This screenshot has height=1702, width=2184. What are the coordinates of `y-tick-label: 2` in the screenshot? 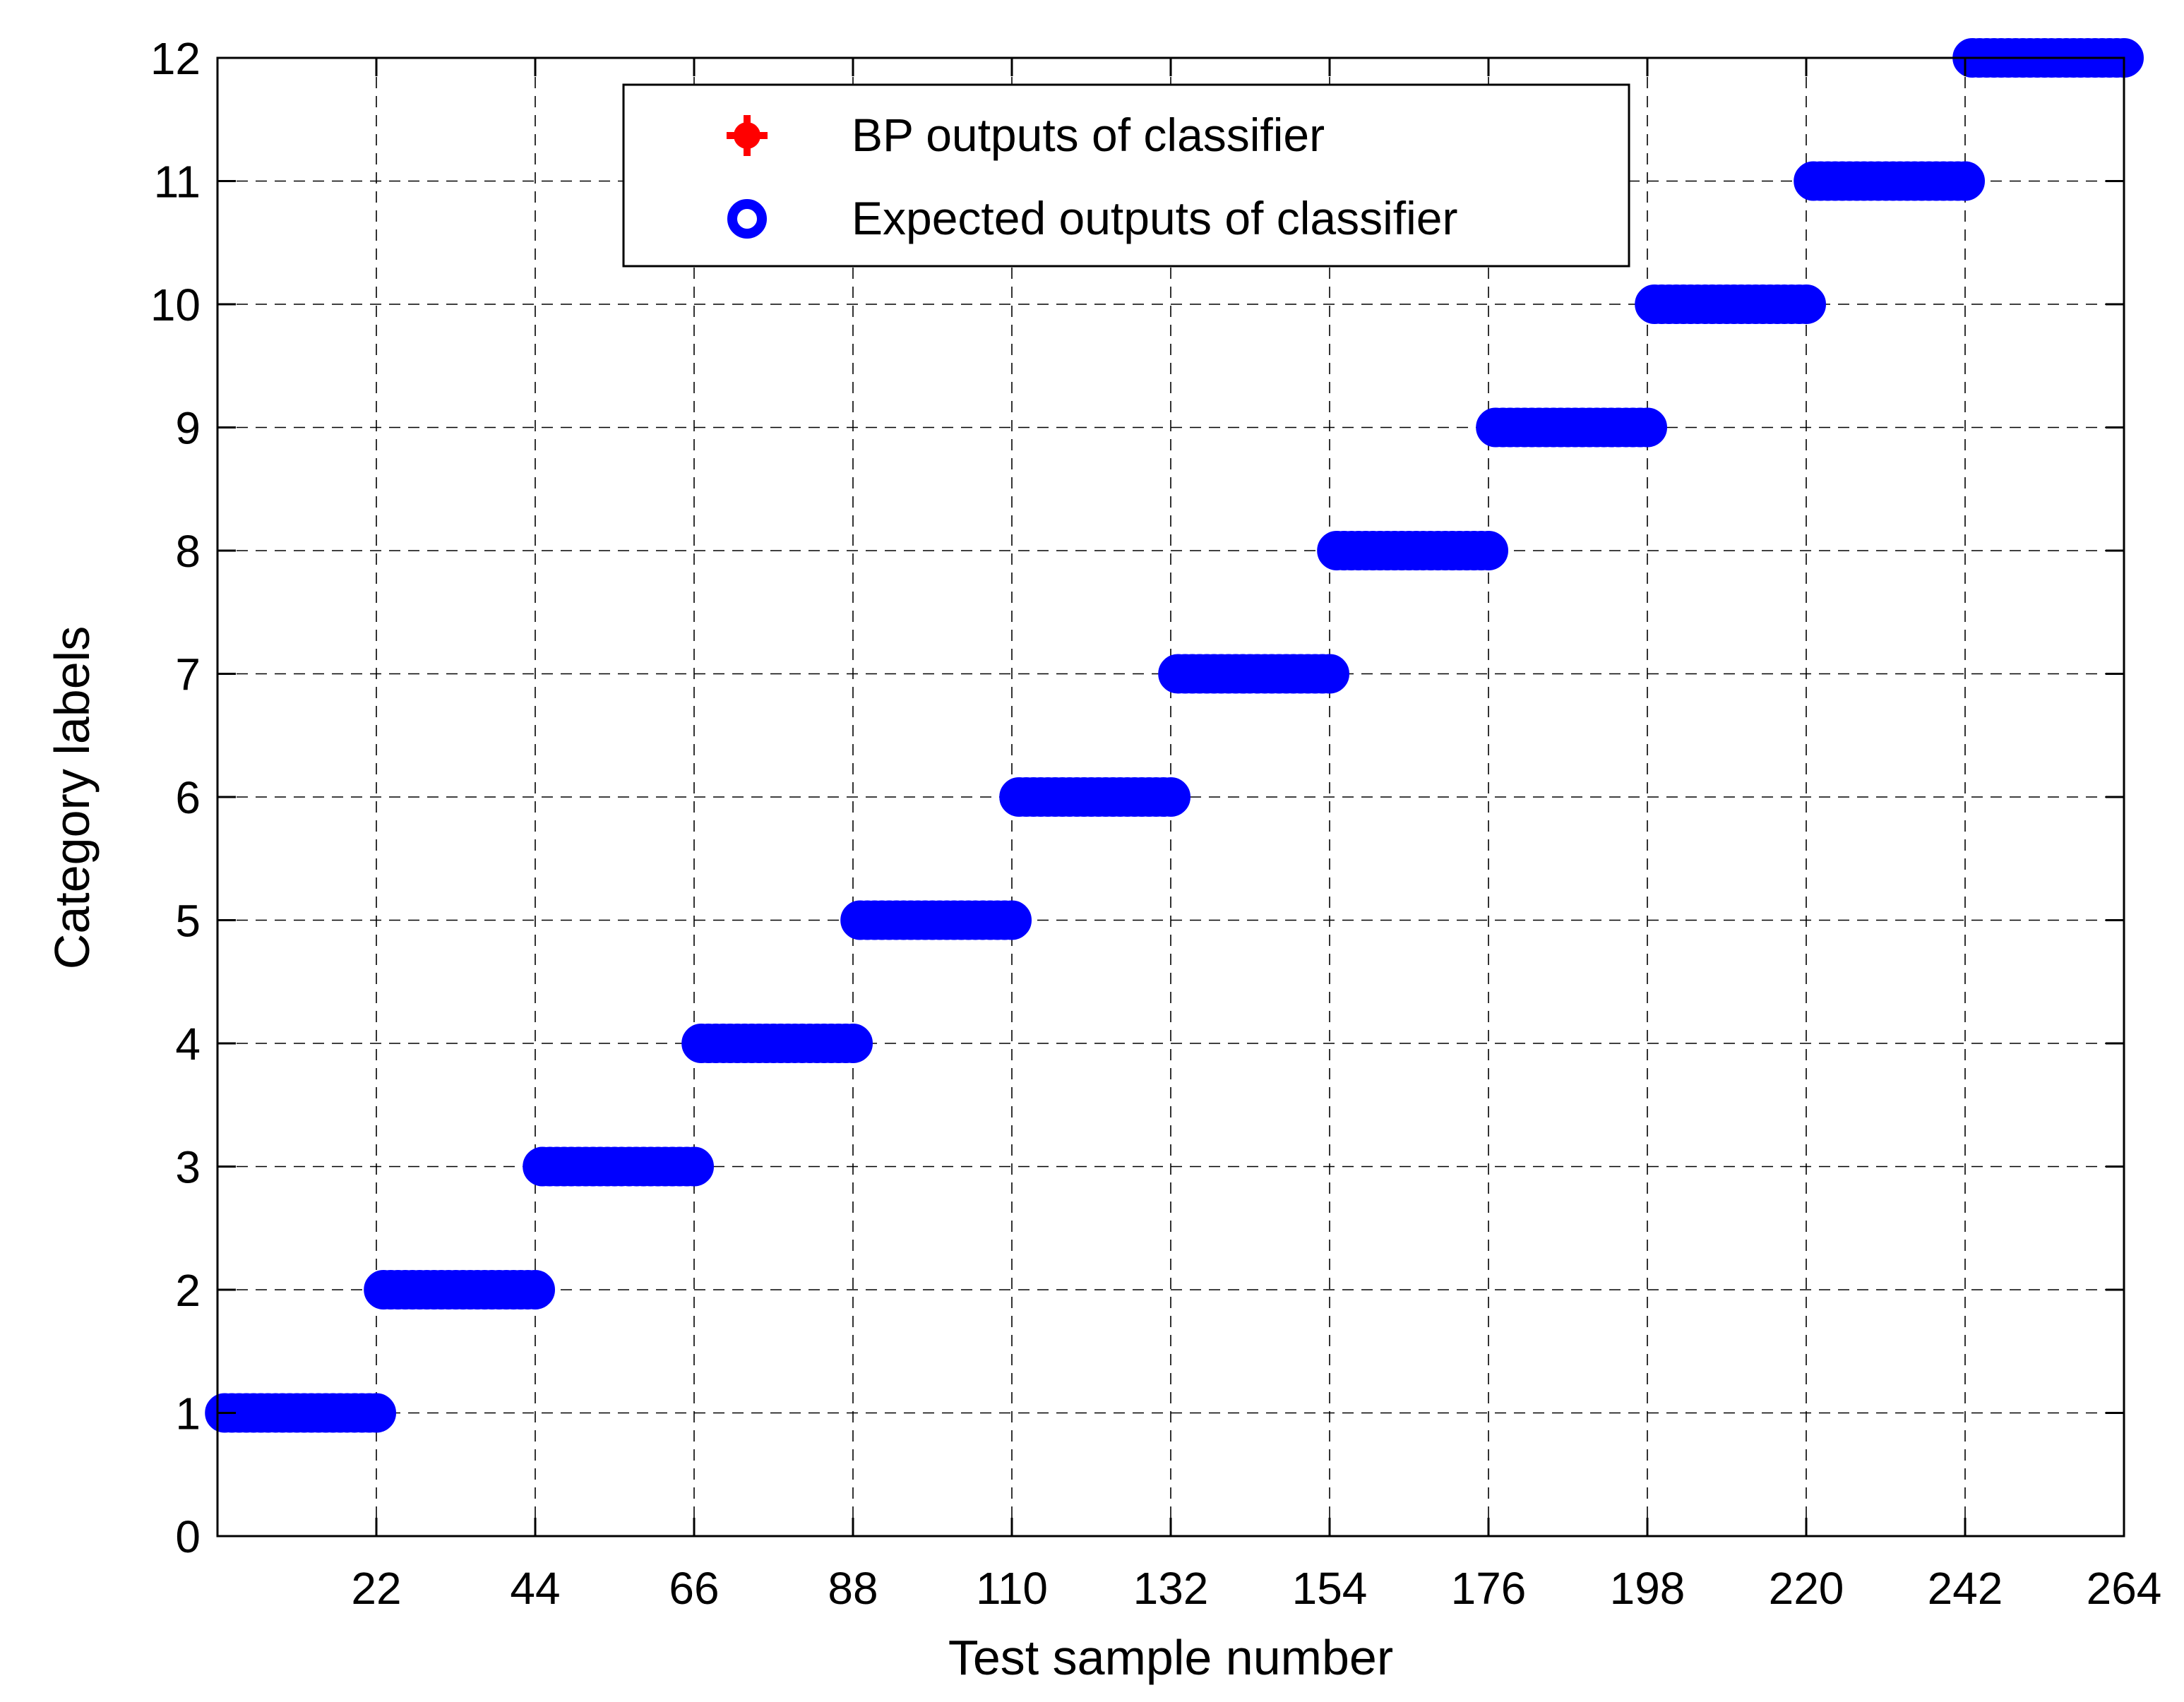 It's located at (188, 1290).